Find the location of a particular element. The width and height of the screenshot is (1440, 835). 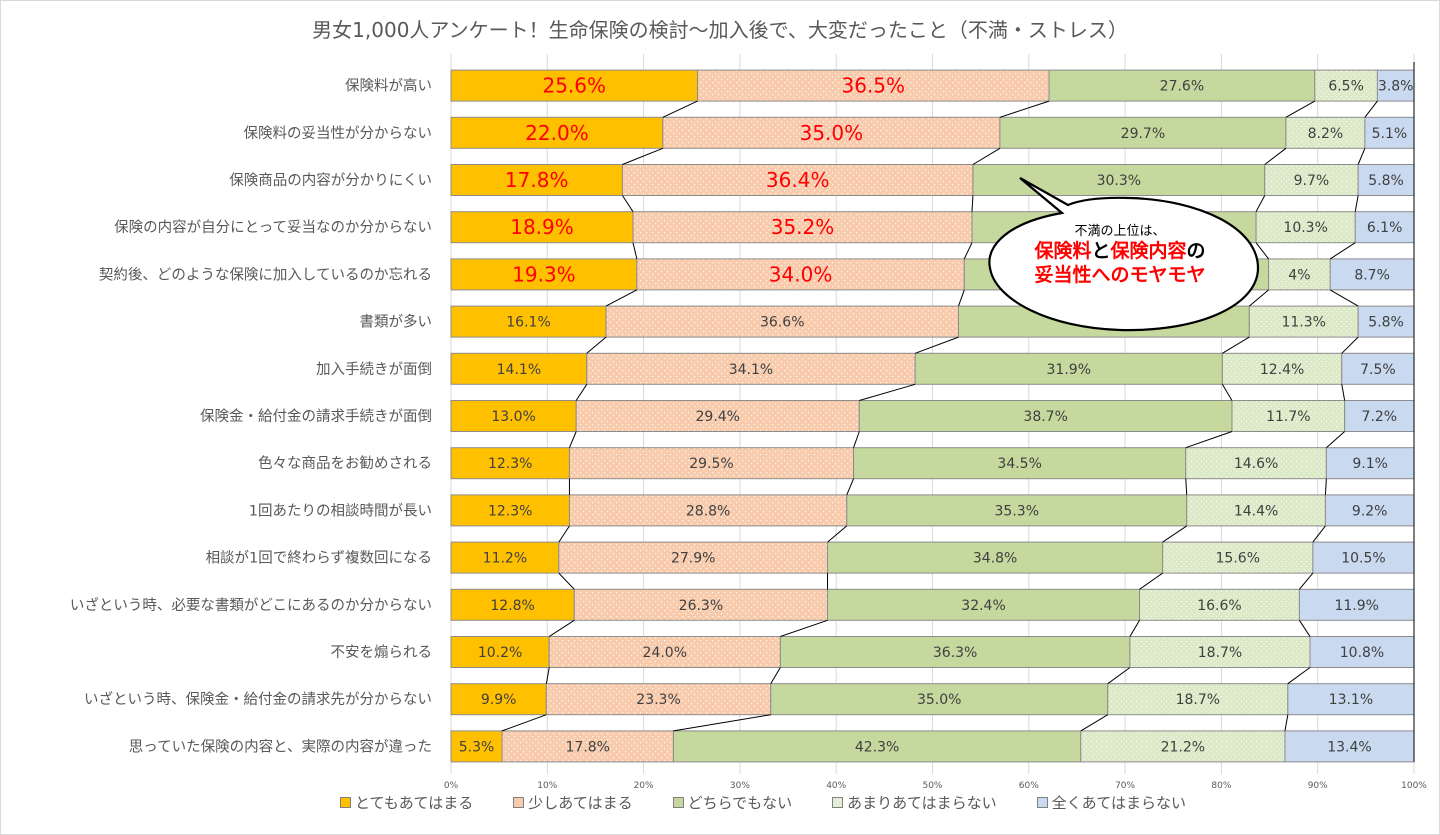

data-label: 18.7% is located at coordinates (1198, 700).